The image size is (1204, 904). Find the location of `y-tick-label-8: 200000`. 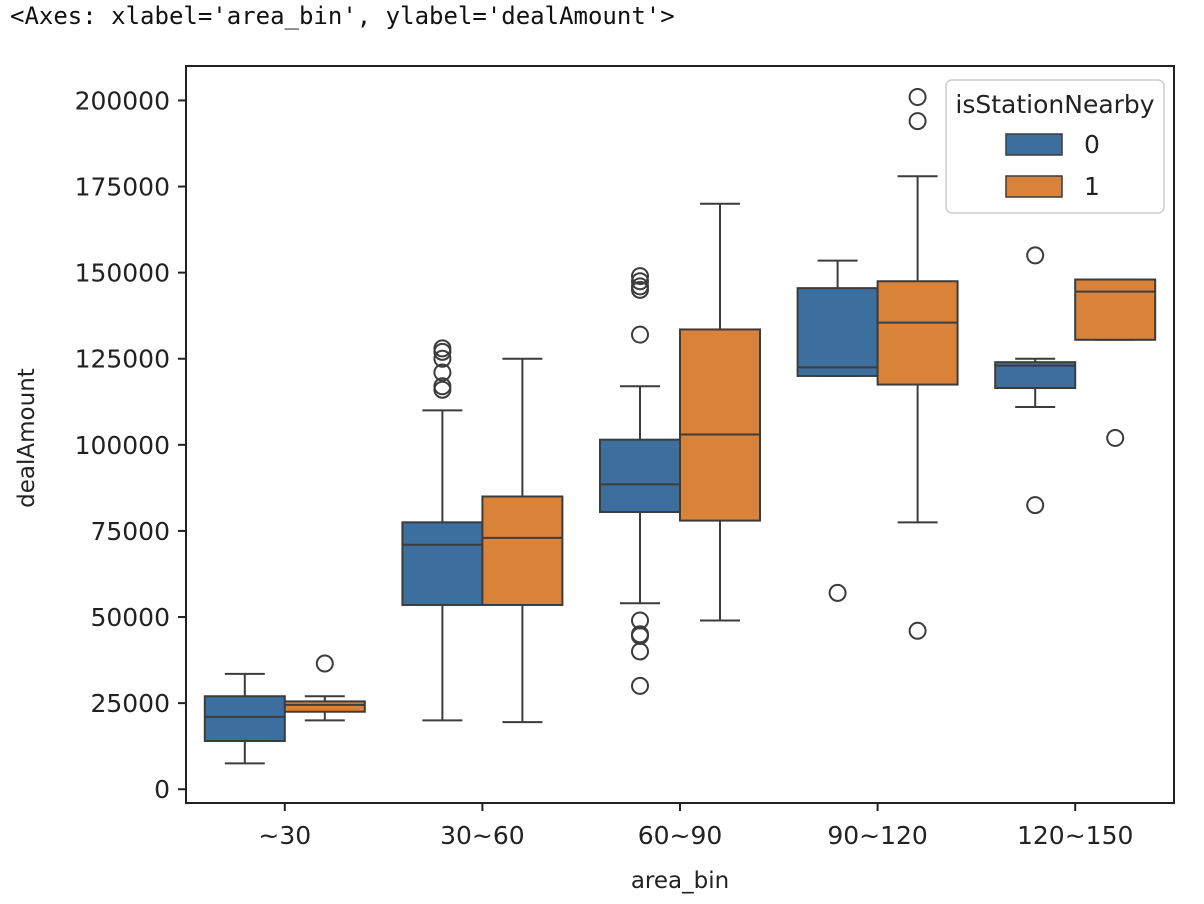

y-tick-label-8: 200000 is located at coordinates (122, 100).